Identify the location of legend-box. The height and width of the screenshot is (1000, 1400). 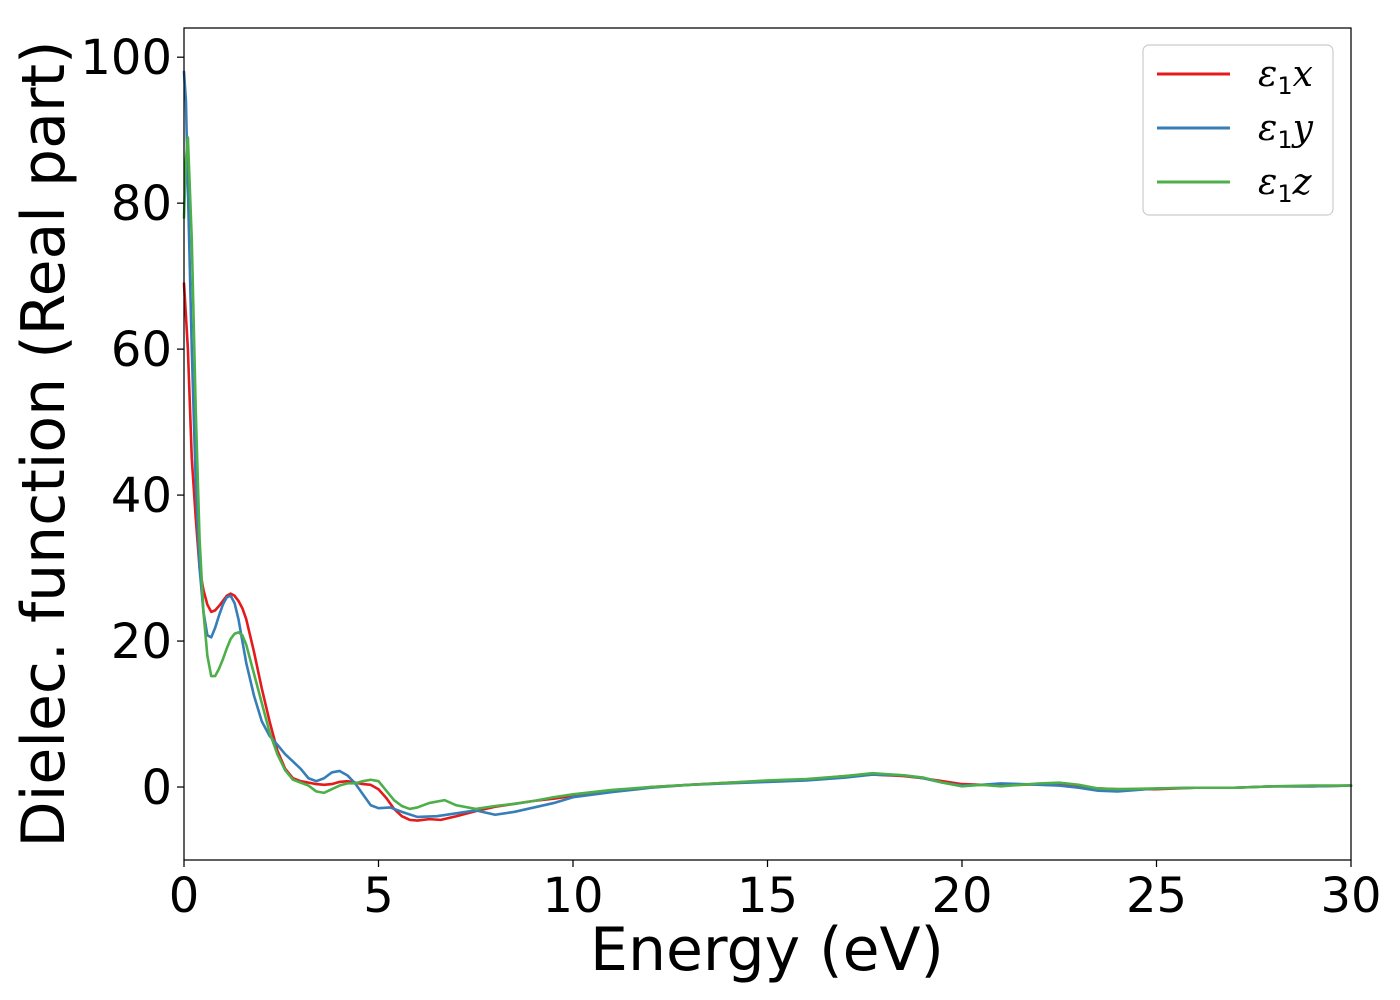
(1238, 130).